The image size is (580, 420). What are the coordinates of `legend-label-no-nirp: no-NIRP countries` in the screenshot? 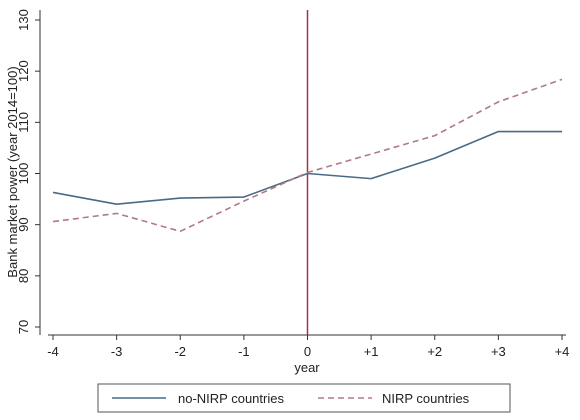 It's located at (231, 398).